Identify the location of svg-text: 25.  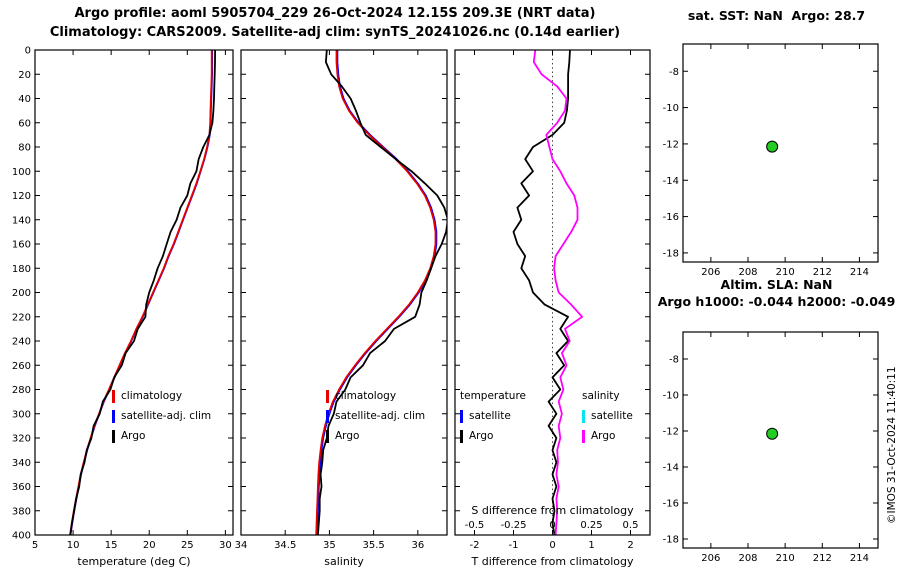
(187, 545).